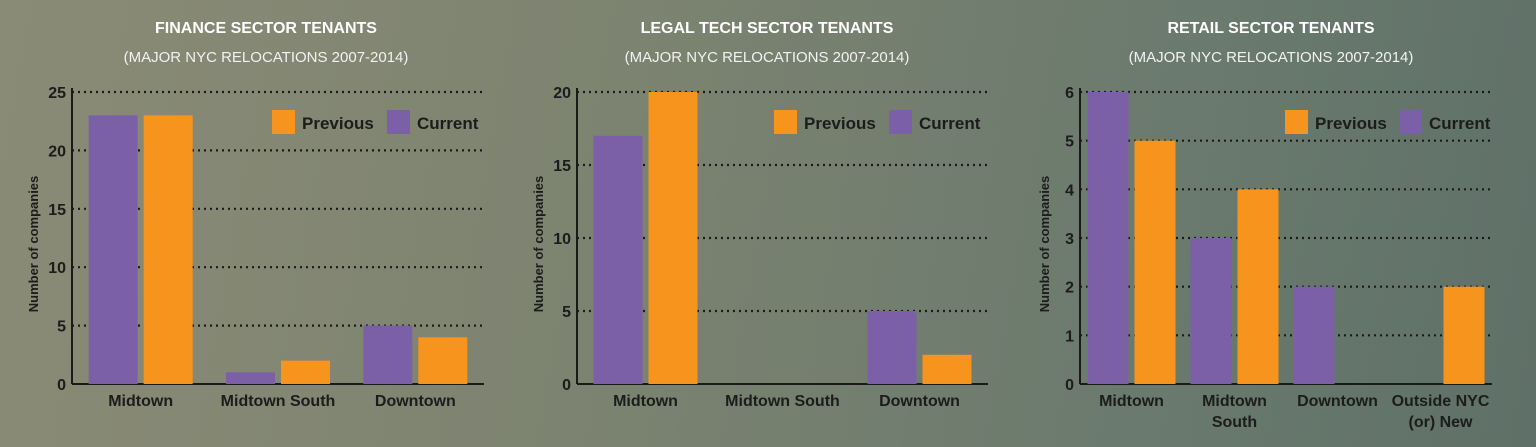  Describe the element at coordinates (1069, 288) in the screenshot. I see `y-tick-label: 2` at that location.